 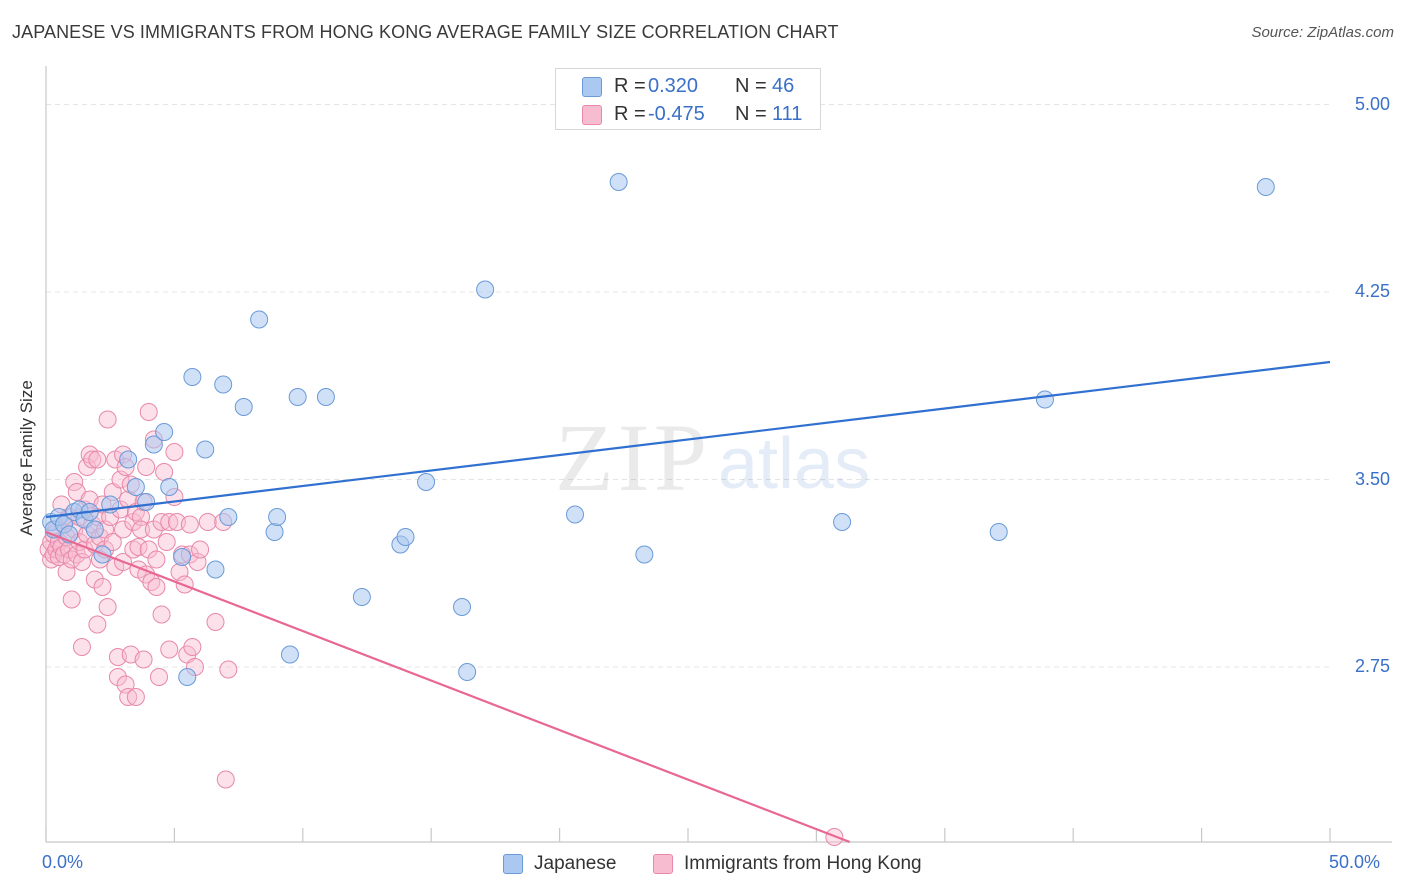 What do you see at coordinates (1373, 291) in the screenshot?
I see `y-tick-label: 4.25` at bounding box center [1373, 291].